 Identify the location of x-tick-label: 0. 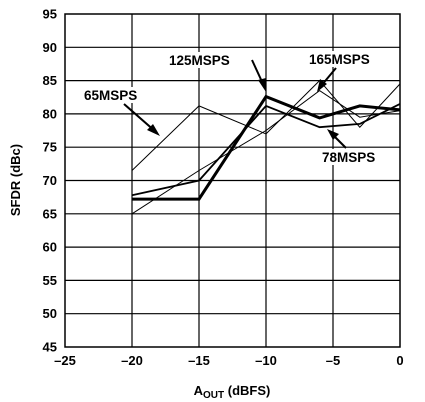
(399, 360).